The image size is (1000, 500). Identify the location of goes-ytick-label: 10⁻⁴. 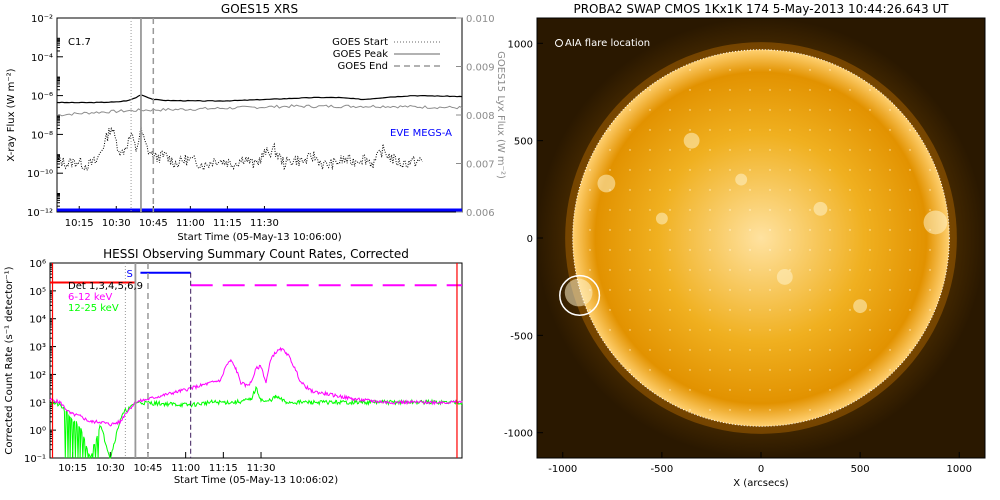
(42, 58).